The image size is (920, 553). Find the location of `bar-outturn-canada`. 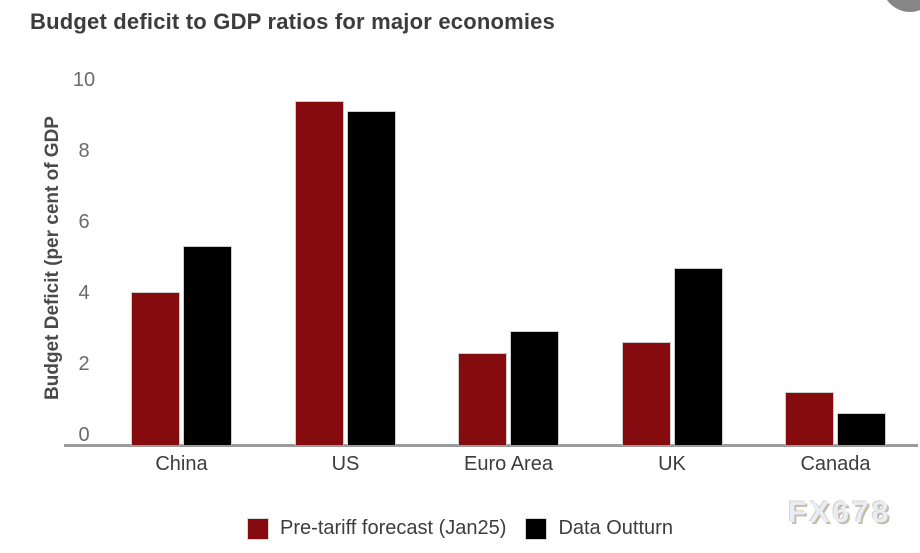

bar-outturn-canada is located at coordinates (861, 429).